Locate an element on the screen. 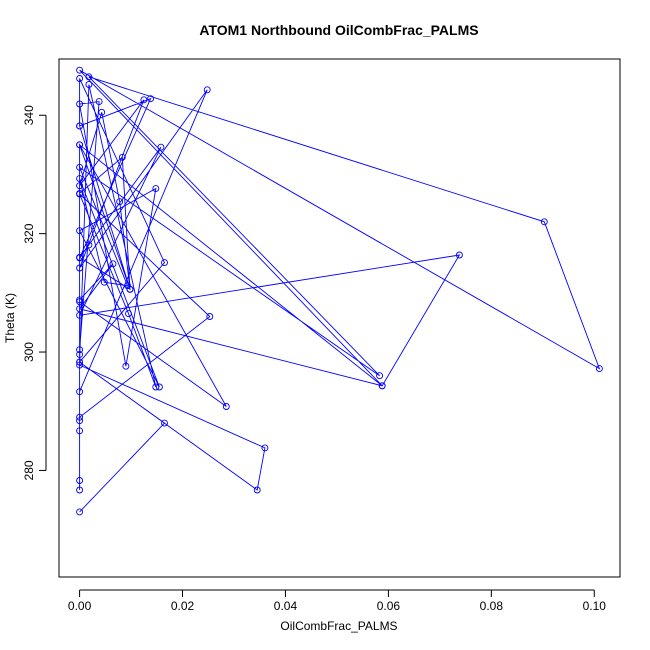  y-tick-label: 320 is located at coordinates (29, 233).